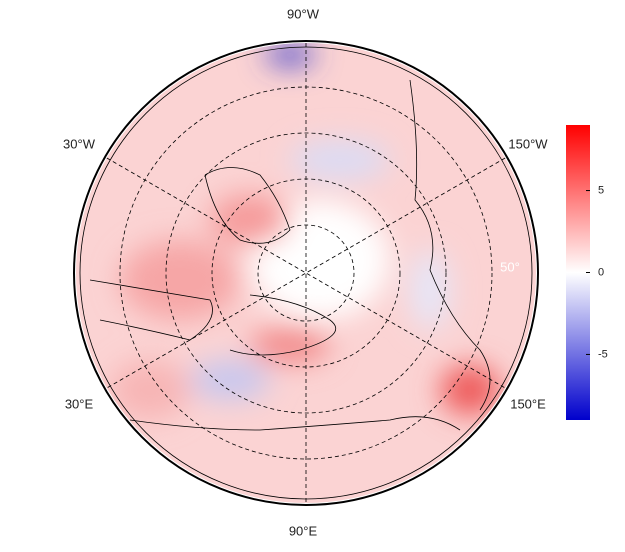  What do you see at coordinates (510, 266) in the screenshot?
I see `lat-label: 50°` at bounding box center [510, 266].